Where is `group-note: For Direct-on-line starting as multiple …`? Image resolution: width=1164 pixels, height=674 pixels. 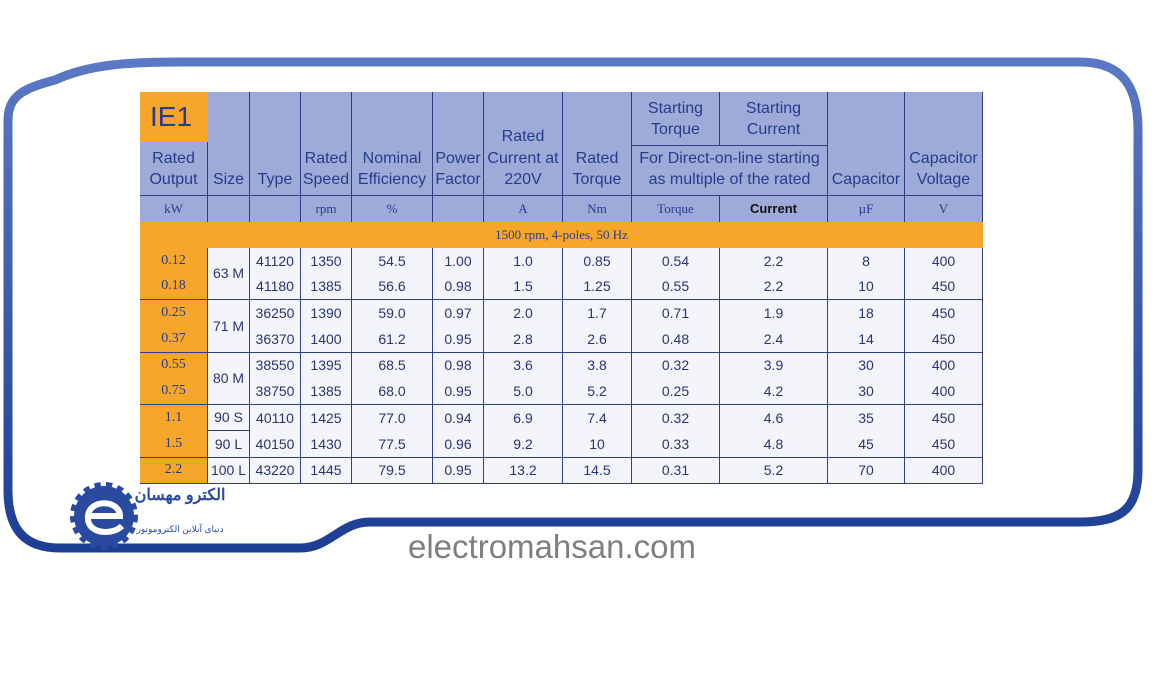 group-note: For Direct-on-line starting as multiple … is located at coordinates (730, 170).